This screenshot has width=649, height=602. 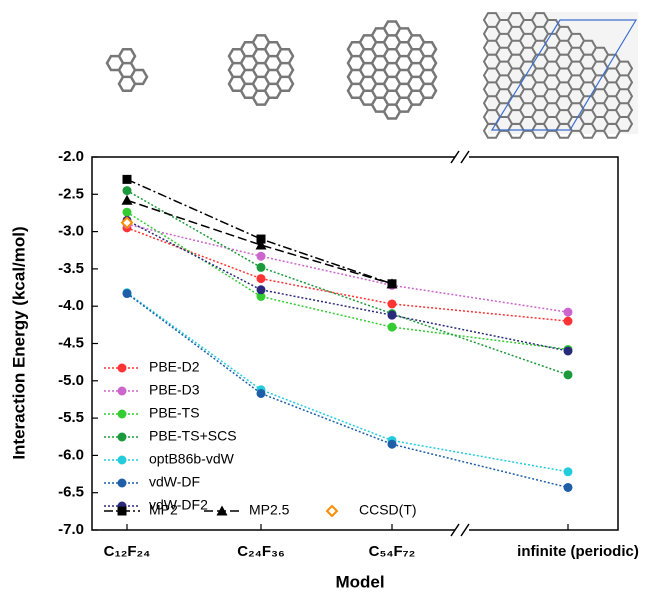 What do you see at coordinates (71, 380) in the screenshot?
I see `y-tick-label: -5.0` at bounding box center [71, 380].